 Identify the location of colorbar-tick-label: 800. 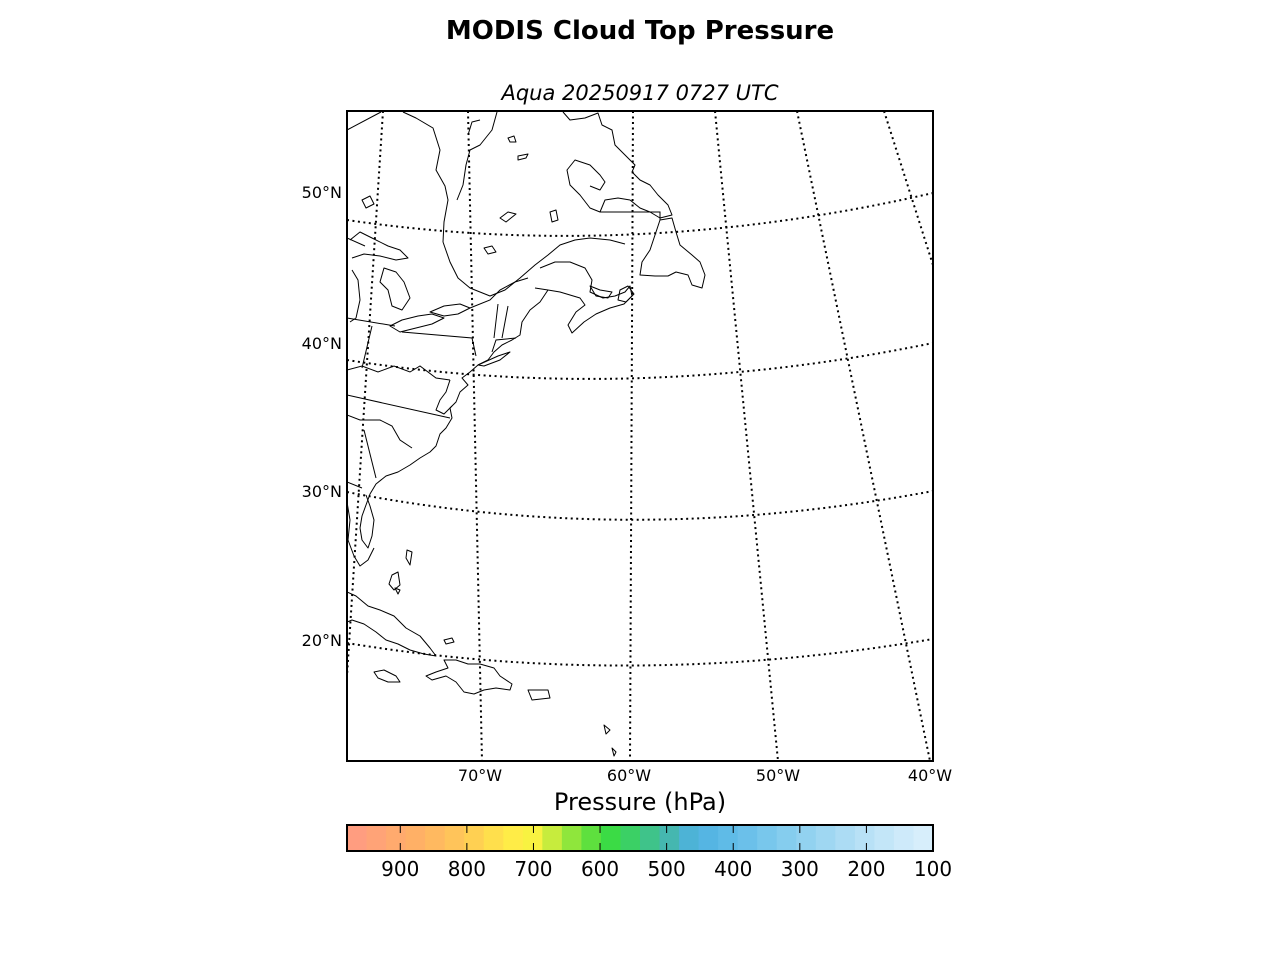
(467, 869).